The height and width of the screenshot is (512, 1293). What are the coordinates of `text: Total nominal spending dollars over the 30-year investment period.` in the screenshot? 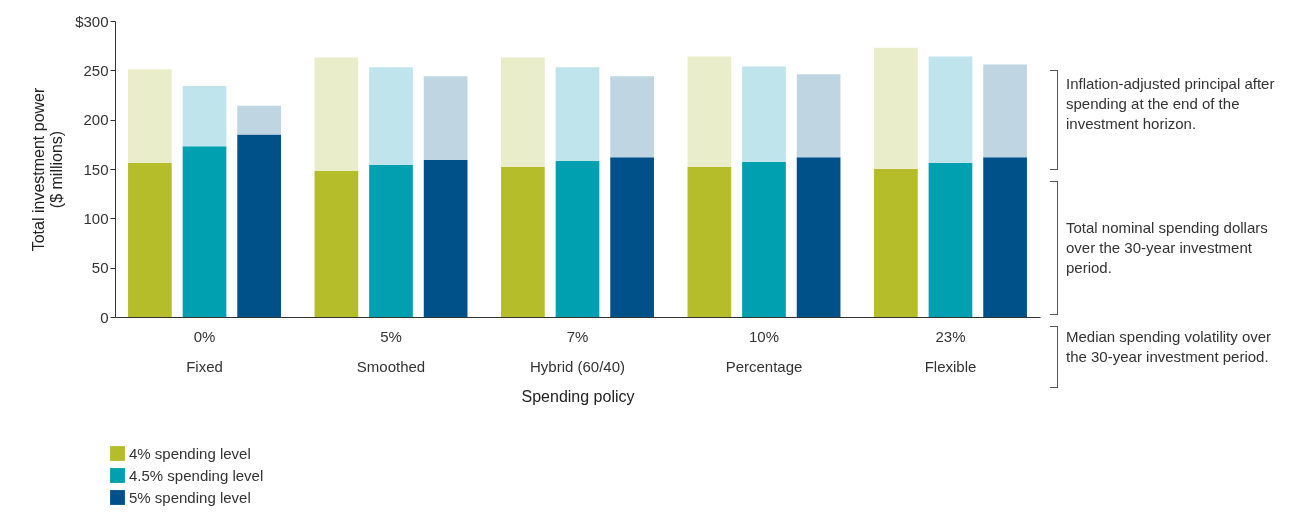 It's located at (1167, 248).